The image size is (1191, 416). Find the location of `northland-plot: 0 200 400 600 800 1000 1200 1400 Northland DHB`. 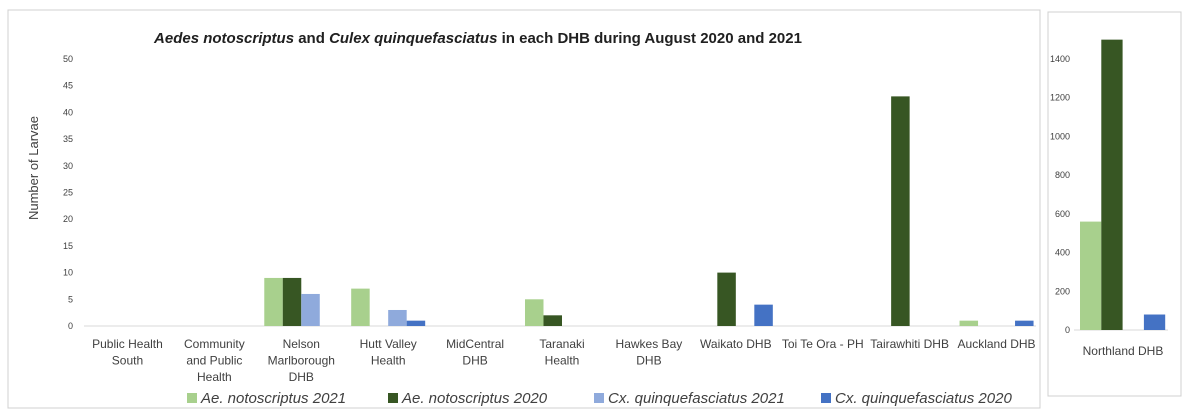

northland-plot: 0 200 400 600 800 1000 1200 1400 Northland DHB is located at coordinates (1109, 198).